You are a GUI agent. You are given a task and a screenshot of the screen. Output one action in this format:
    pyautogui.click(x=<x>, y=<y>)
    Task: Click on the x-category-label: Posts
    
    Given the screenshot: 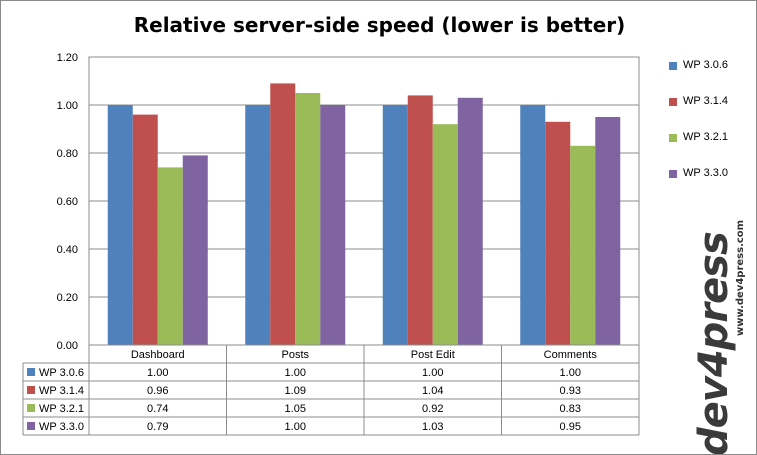 What is the action you would take?
    pyautogui.click(x=295, y=355)
    